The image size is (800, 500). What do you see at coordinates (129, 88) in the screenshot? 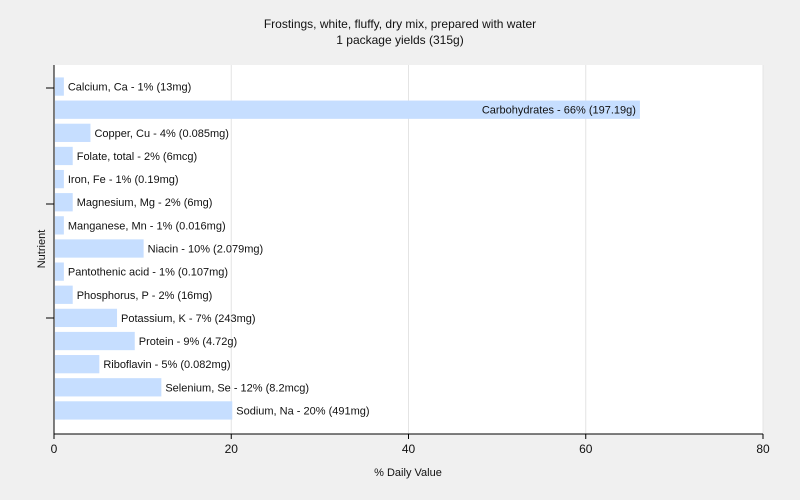
I see `bar-label: Calcium, Ca - 1% (13mg)` at bounding box center [129, 88].